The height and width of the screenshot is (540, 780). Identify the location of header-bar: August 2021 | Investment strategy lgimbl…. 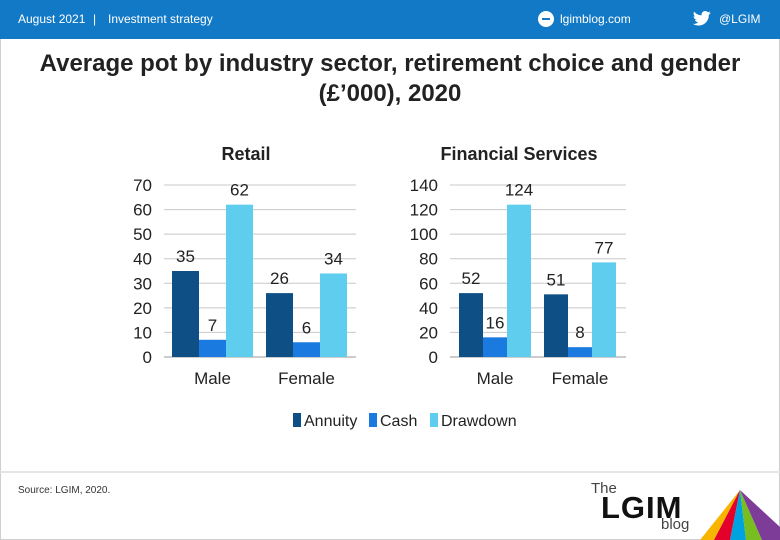
(390, 19).